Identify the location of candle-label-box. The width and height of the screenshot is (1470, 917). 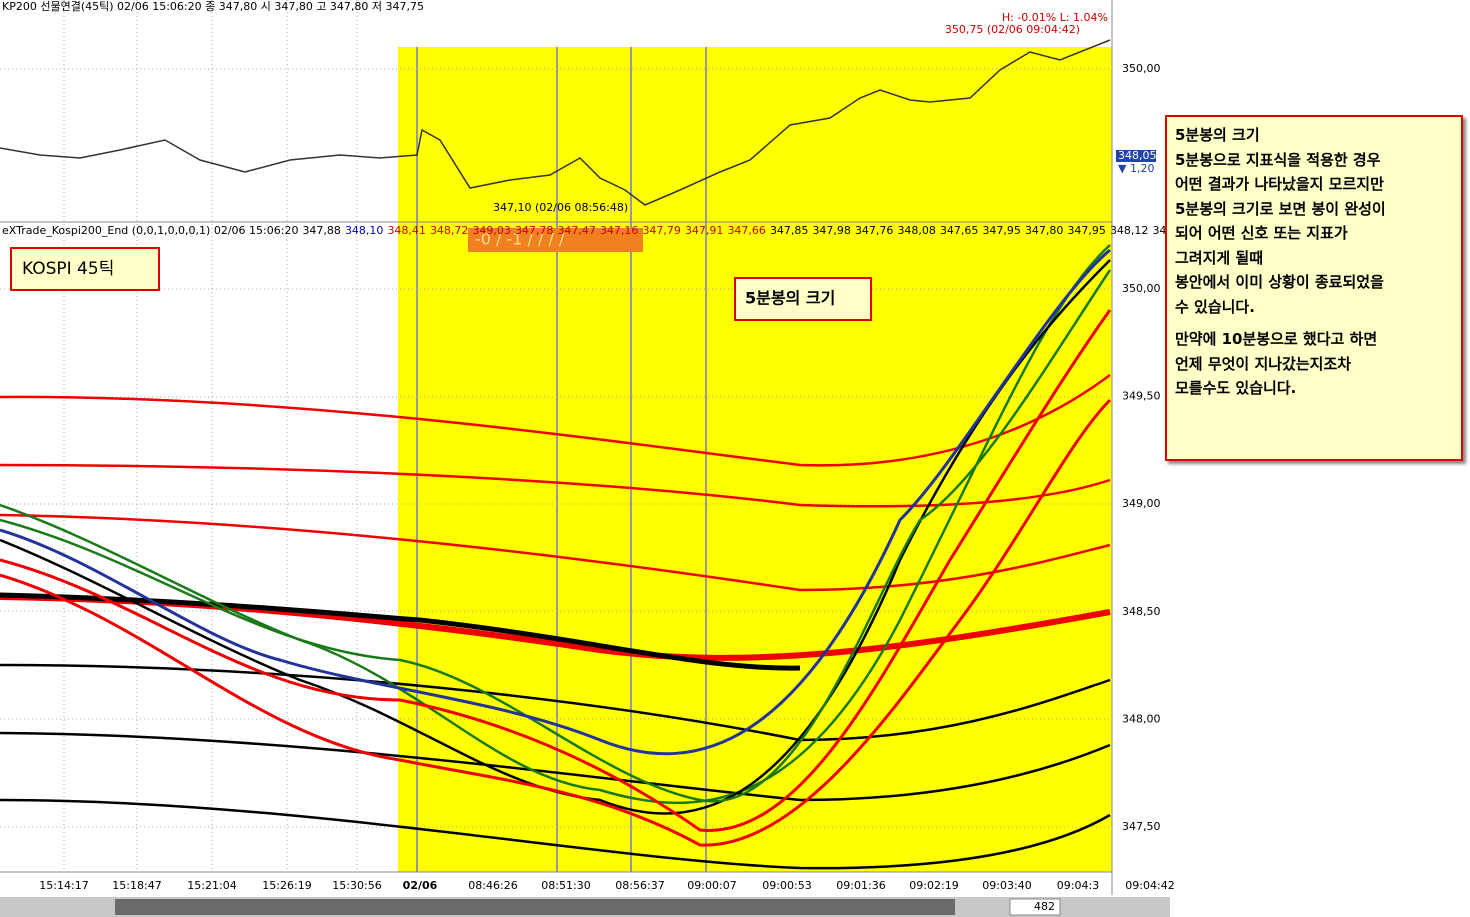
(803, 299).